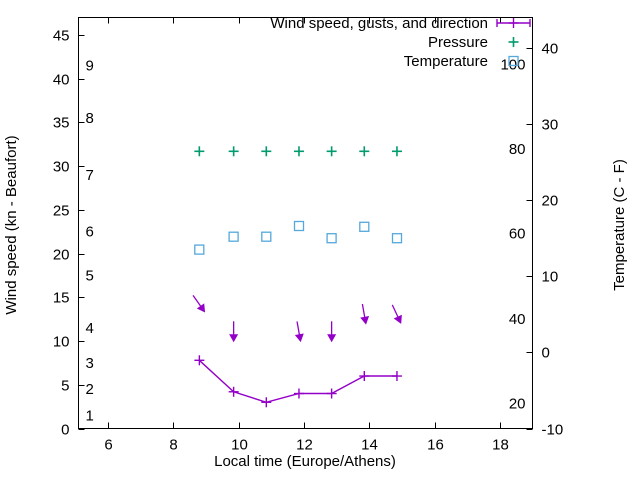 Image resolution: width=640 pixels, height=480 pixels. What do you see at coordinates (298, 237) in the screenshot?
I see `temperature-series` at bounding box center [298, 237].